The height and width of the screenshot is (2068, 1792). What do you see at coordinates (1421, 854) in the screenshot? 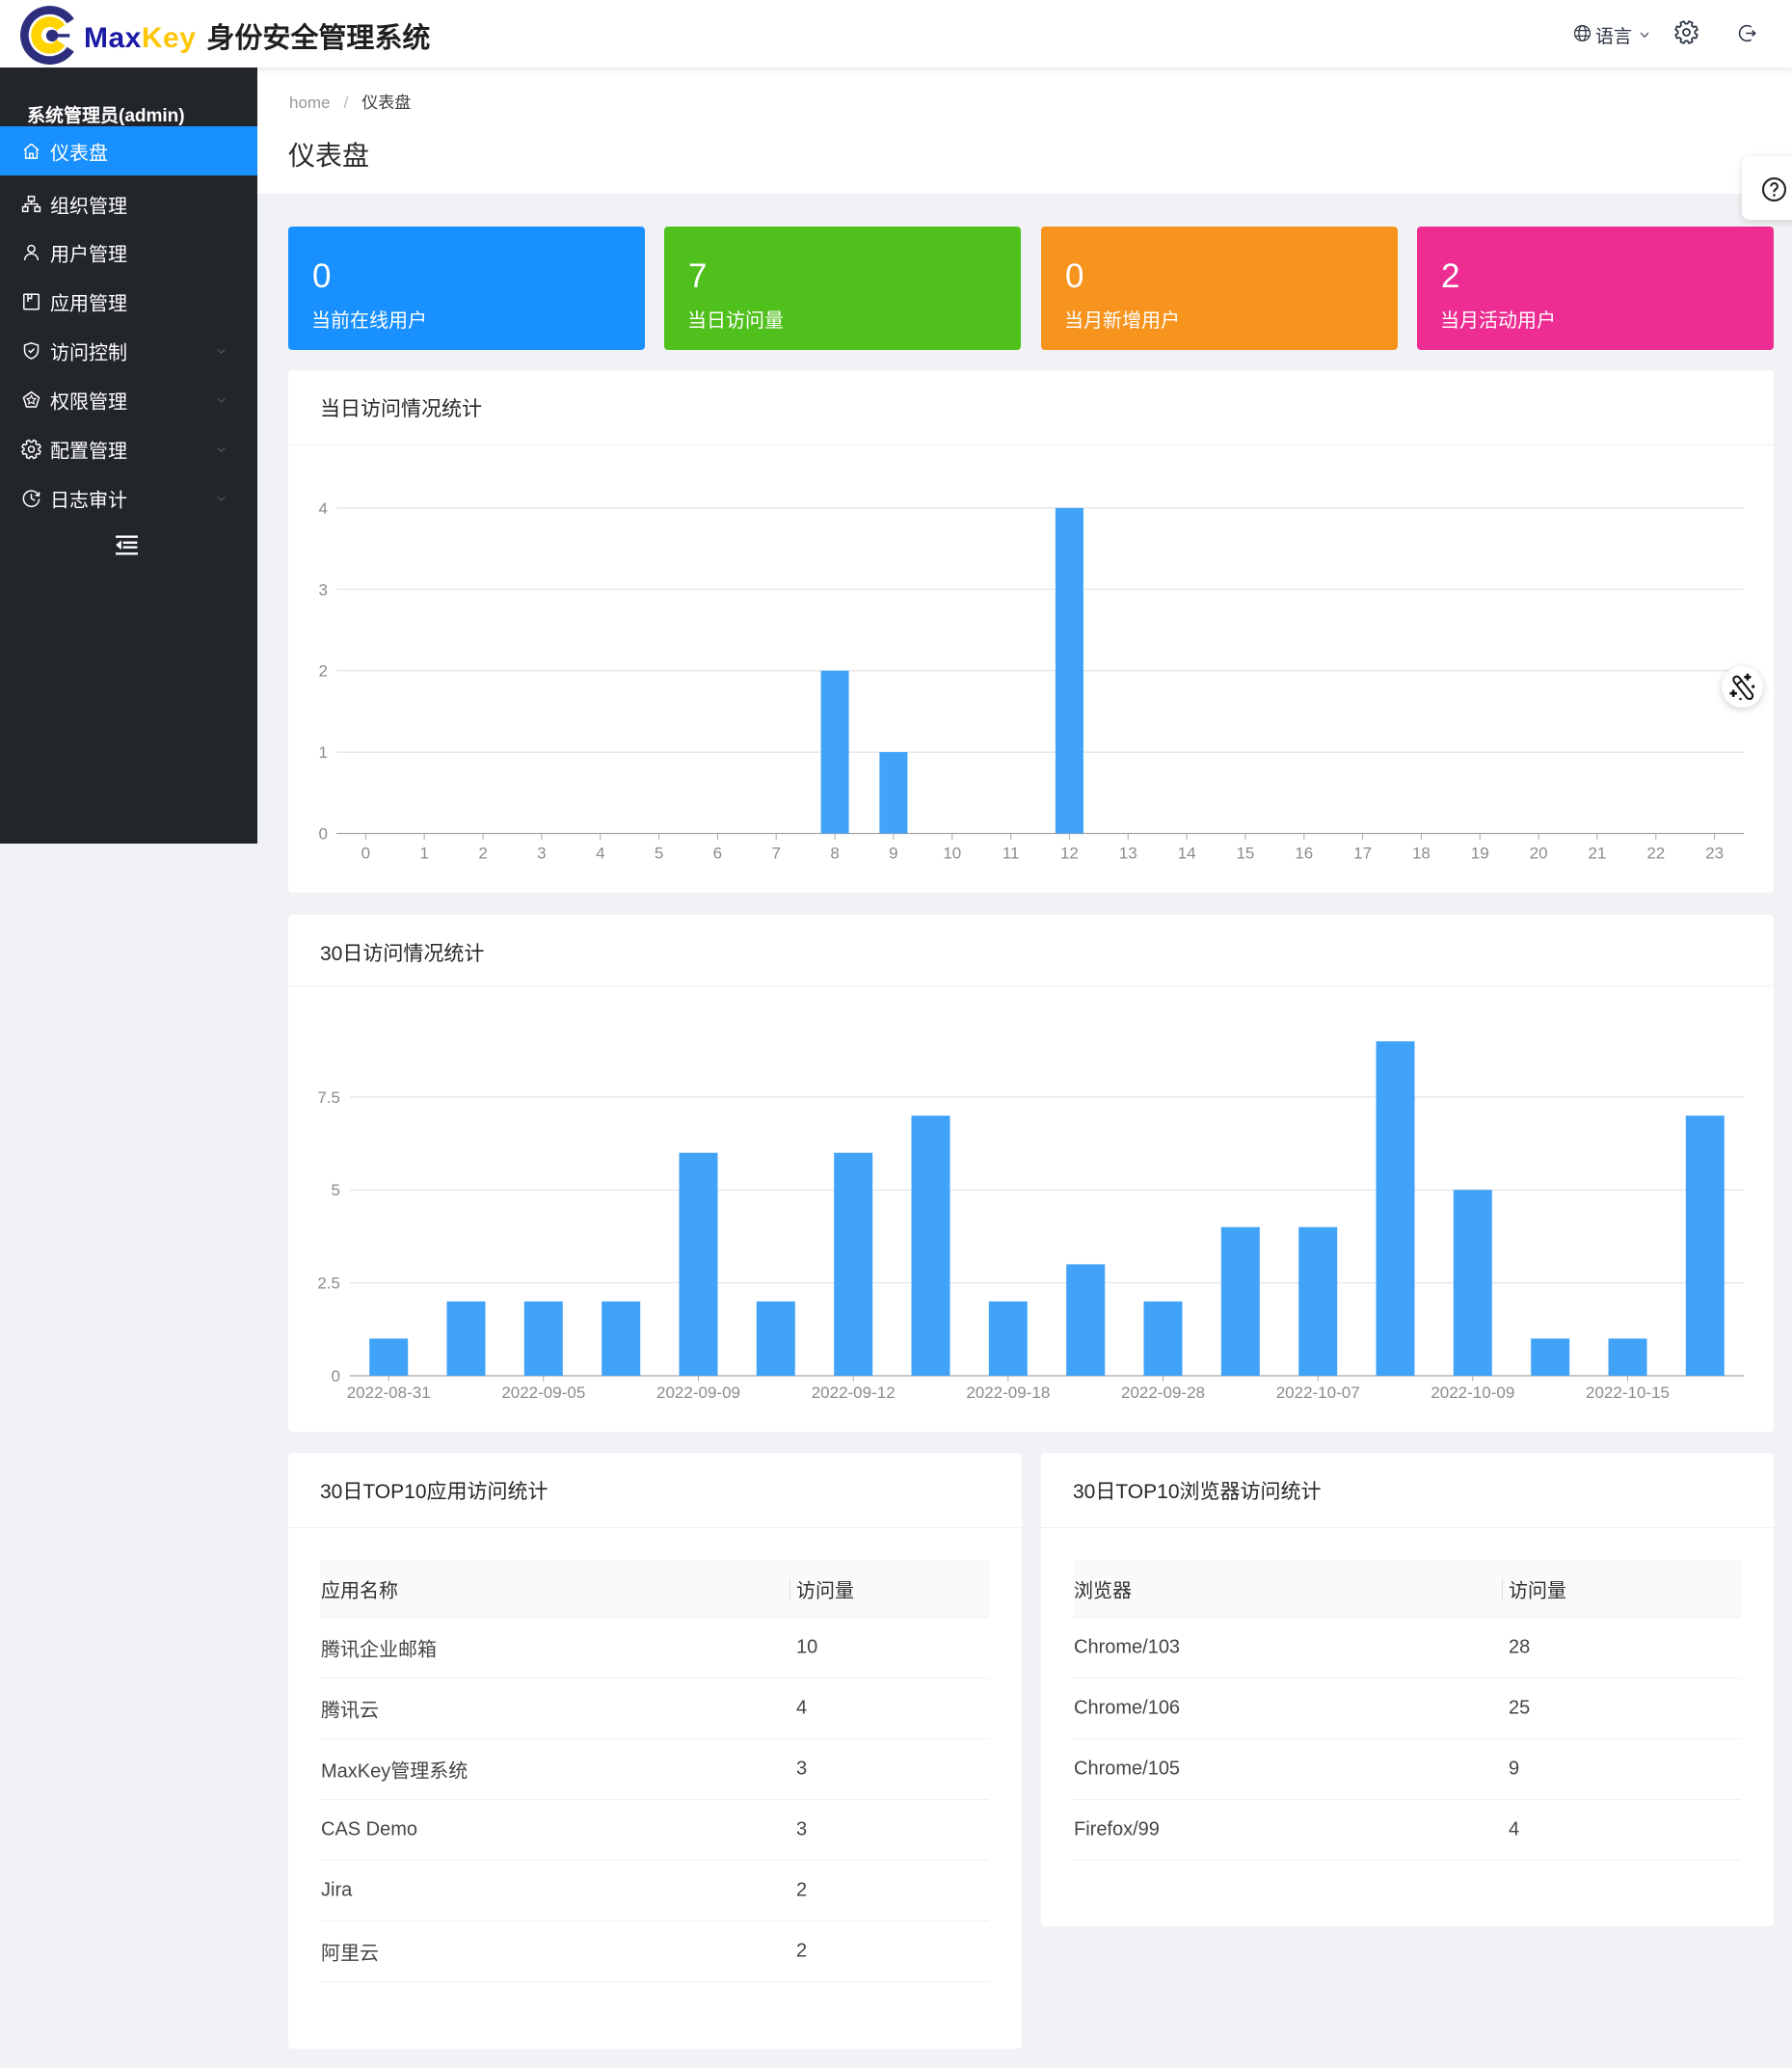
I see `svg-text: 18` at bounding box center [1421, 854].